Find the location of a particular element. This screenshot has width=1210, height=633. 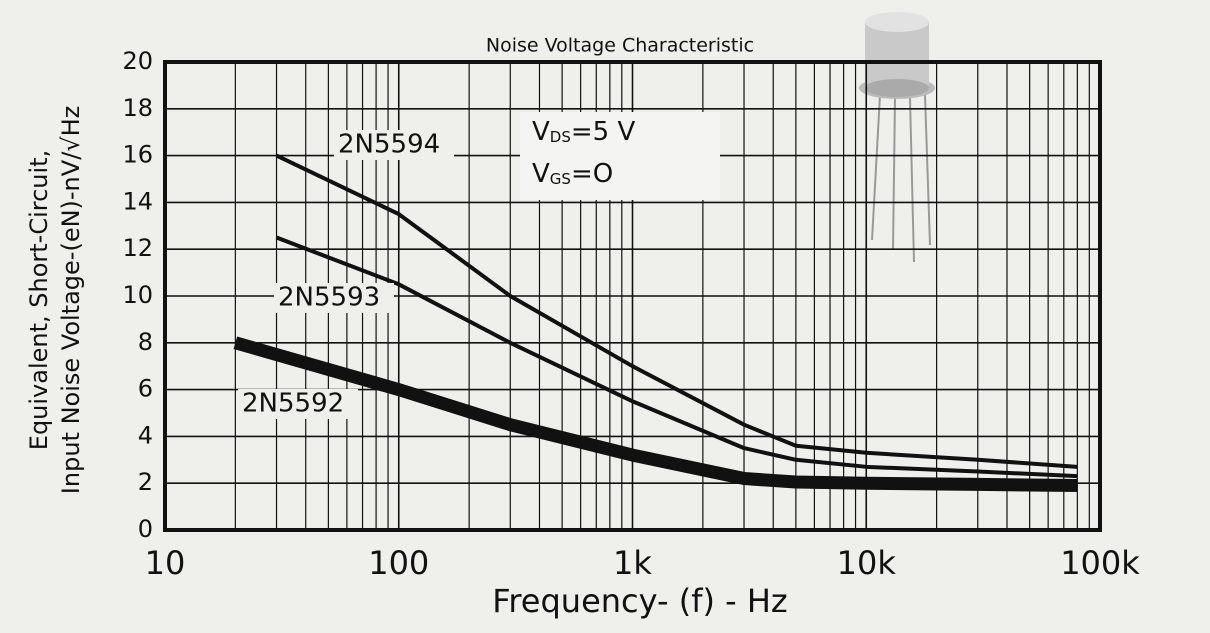

annotation-part: GS is located at coordinates (560, 179).